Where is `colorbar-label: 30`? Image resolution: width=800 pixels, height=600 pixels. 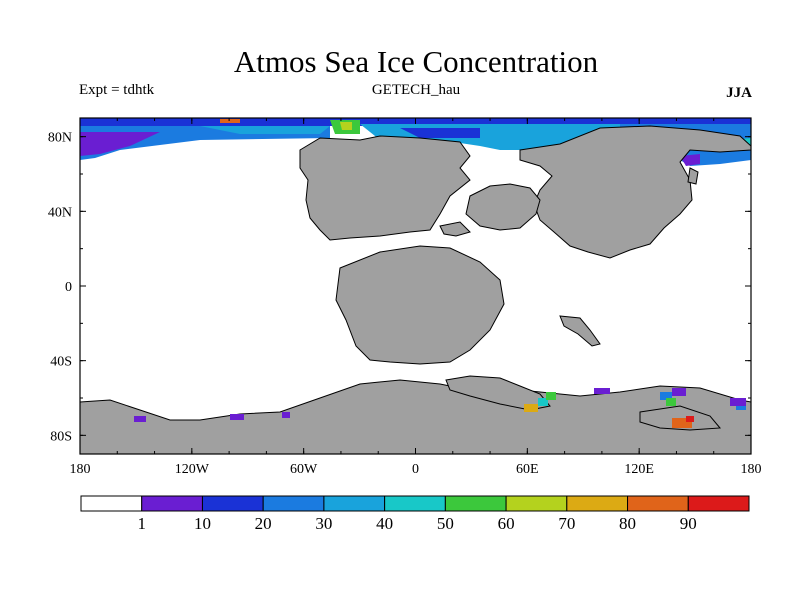
colorbar-label: 30 is located at coordinates (323, 523).